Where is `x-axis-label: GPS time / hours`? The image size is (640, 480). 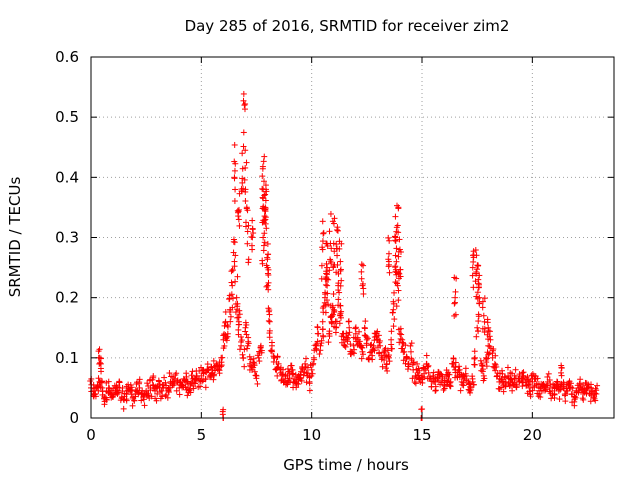
x-axis-label: GPS time / hours is located at coordinates (346, 465).